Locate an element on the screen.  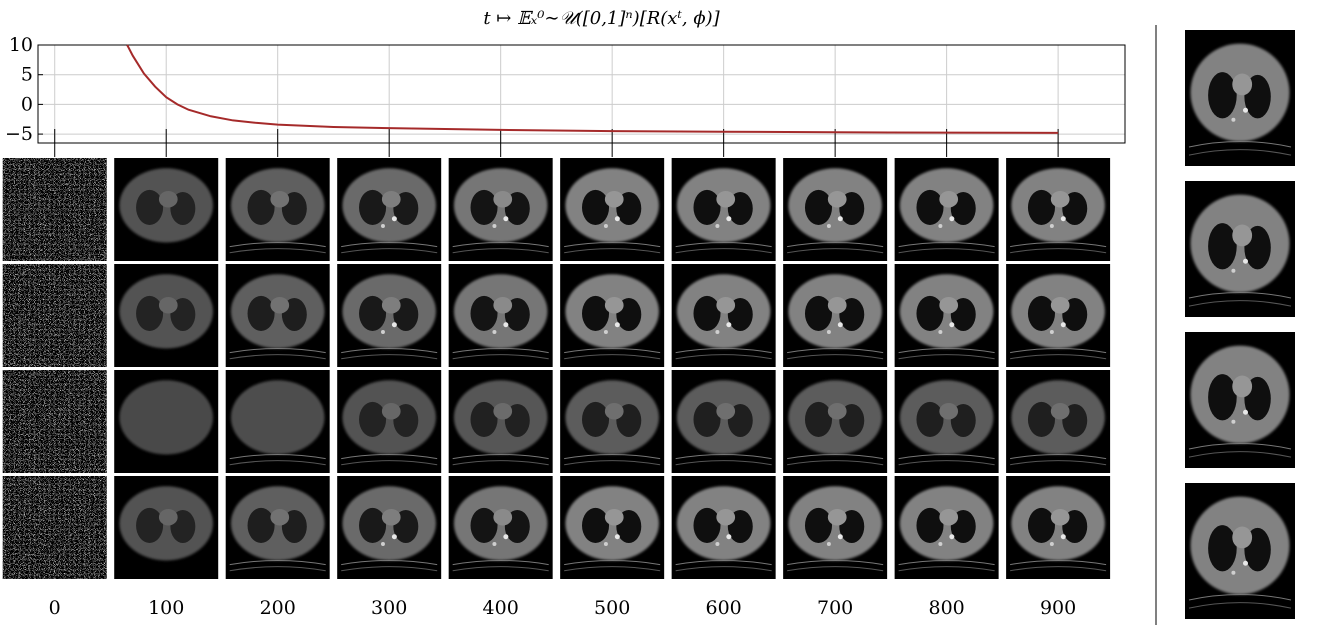
x-tick-label: 500 is located at coordinates (612, 608).